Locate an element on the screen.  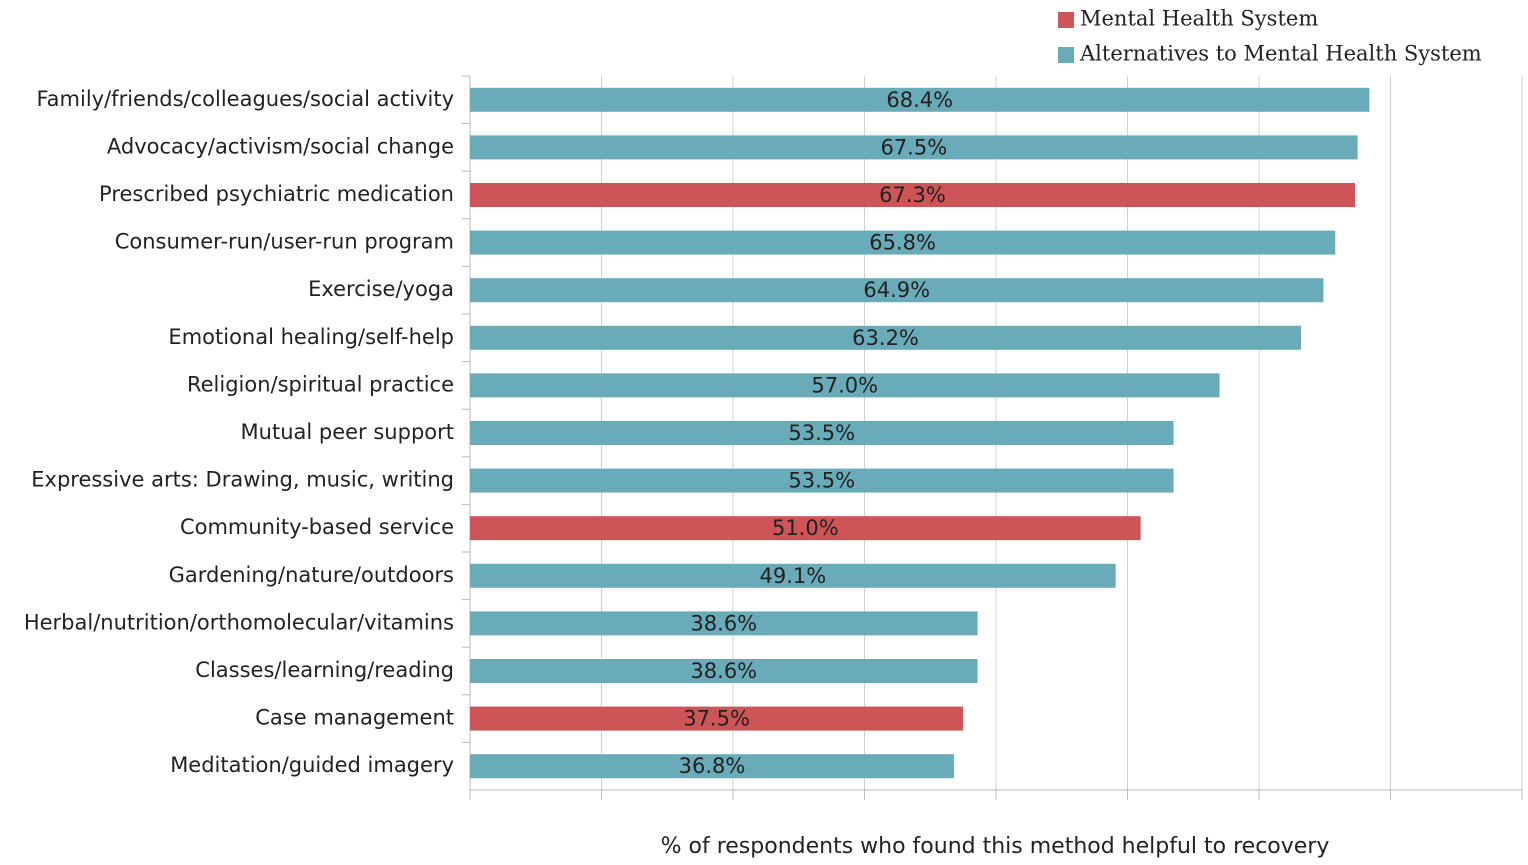
data-label: 57.0% is located at coordinates (844, 385).